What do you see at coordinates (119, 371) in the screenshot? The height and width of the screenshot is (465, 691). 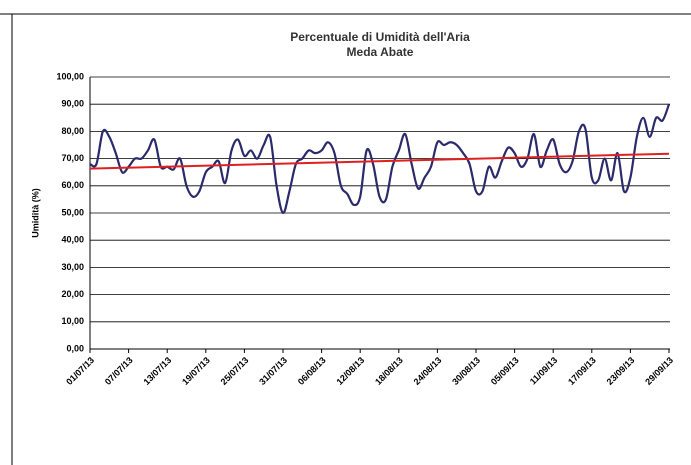 I see `x-tick-label: 07/07/13` at bounding box center [119, 371].